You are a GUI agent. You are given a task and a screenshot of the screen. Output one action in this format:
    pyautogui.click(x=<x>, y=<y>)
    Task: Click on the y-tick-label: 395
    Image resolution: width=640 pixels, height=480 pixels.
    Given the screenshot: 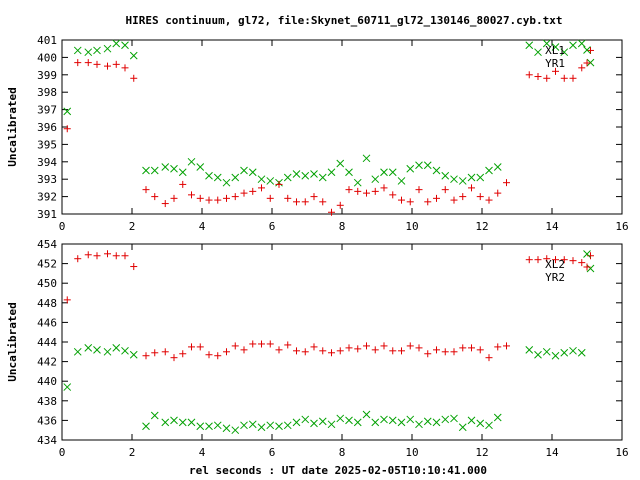 What is the action you would take?
    pyautogui.click(x=47, y=144)
    